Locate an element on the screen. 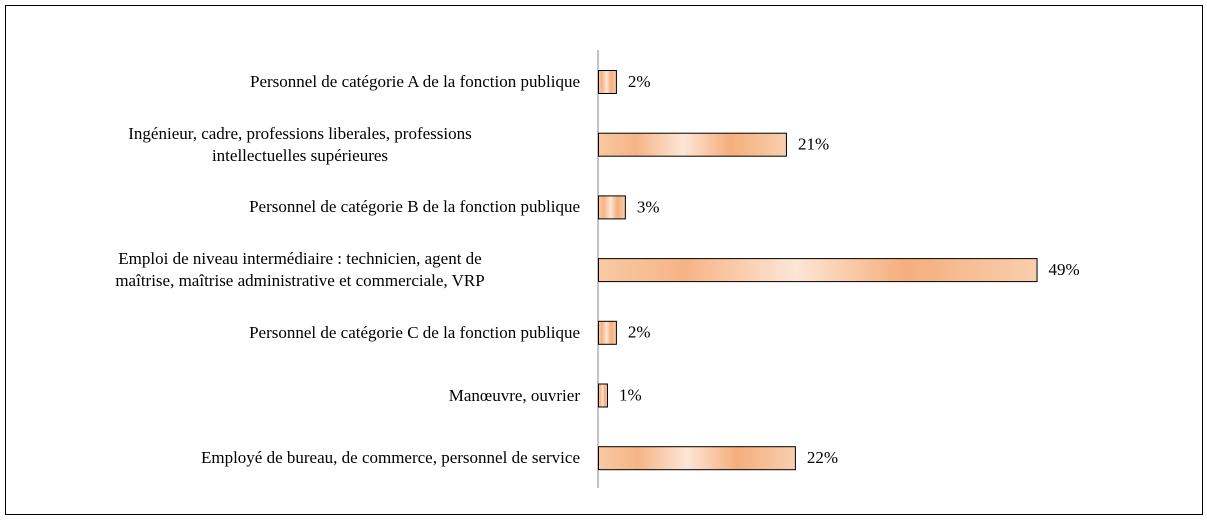  value-label: 49% is located at coordinates (1064, 269).